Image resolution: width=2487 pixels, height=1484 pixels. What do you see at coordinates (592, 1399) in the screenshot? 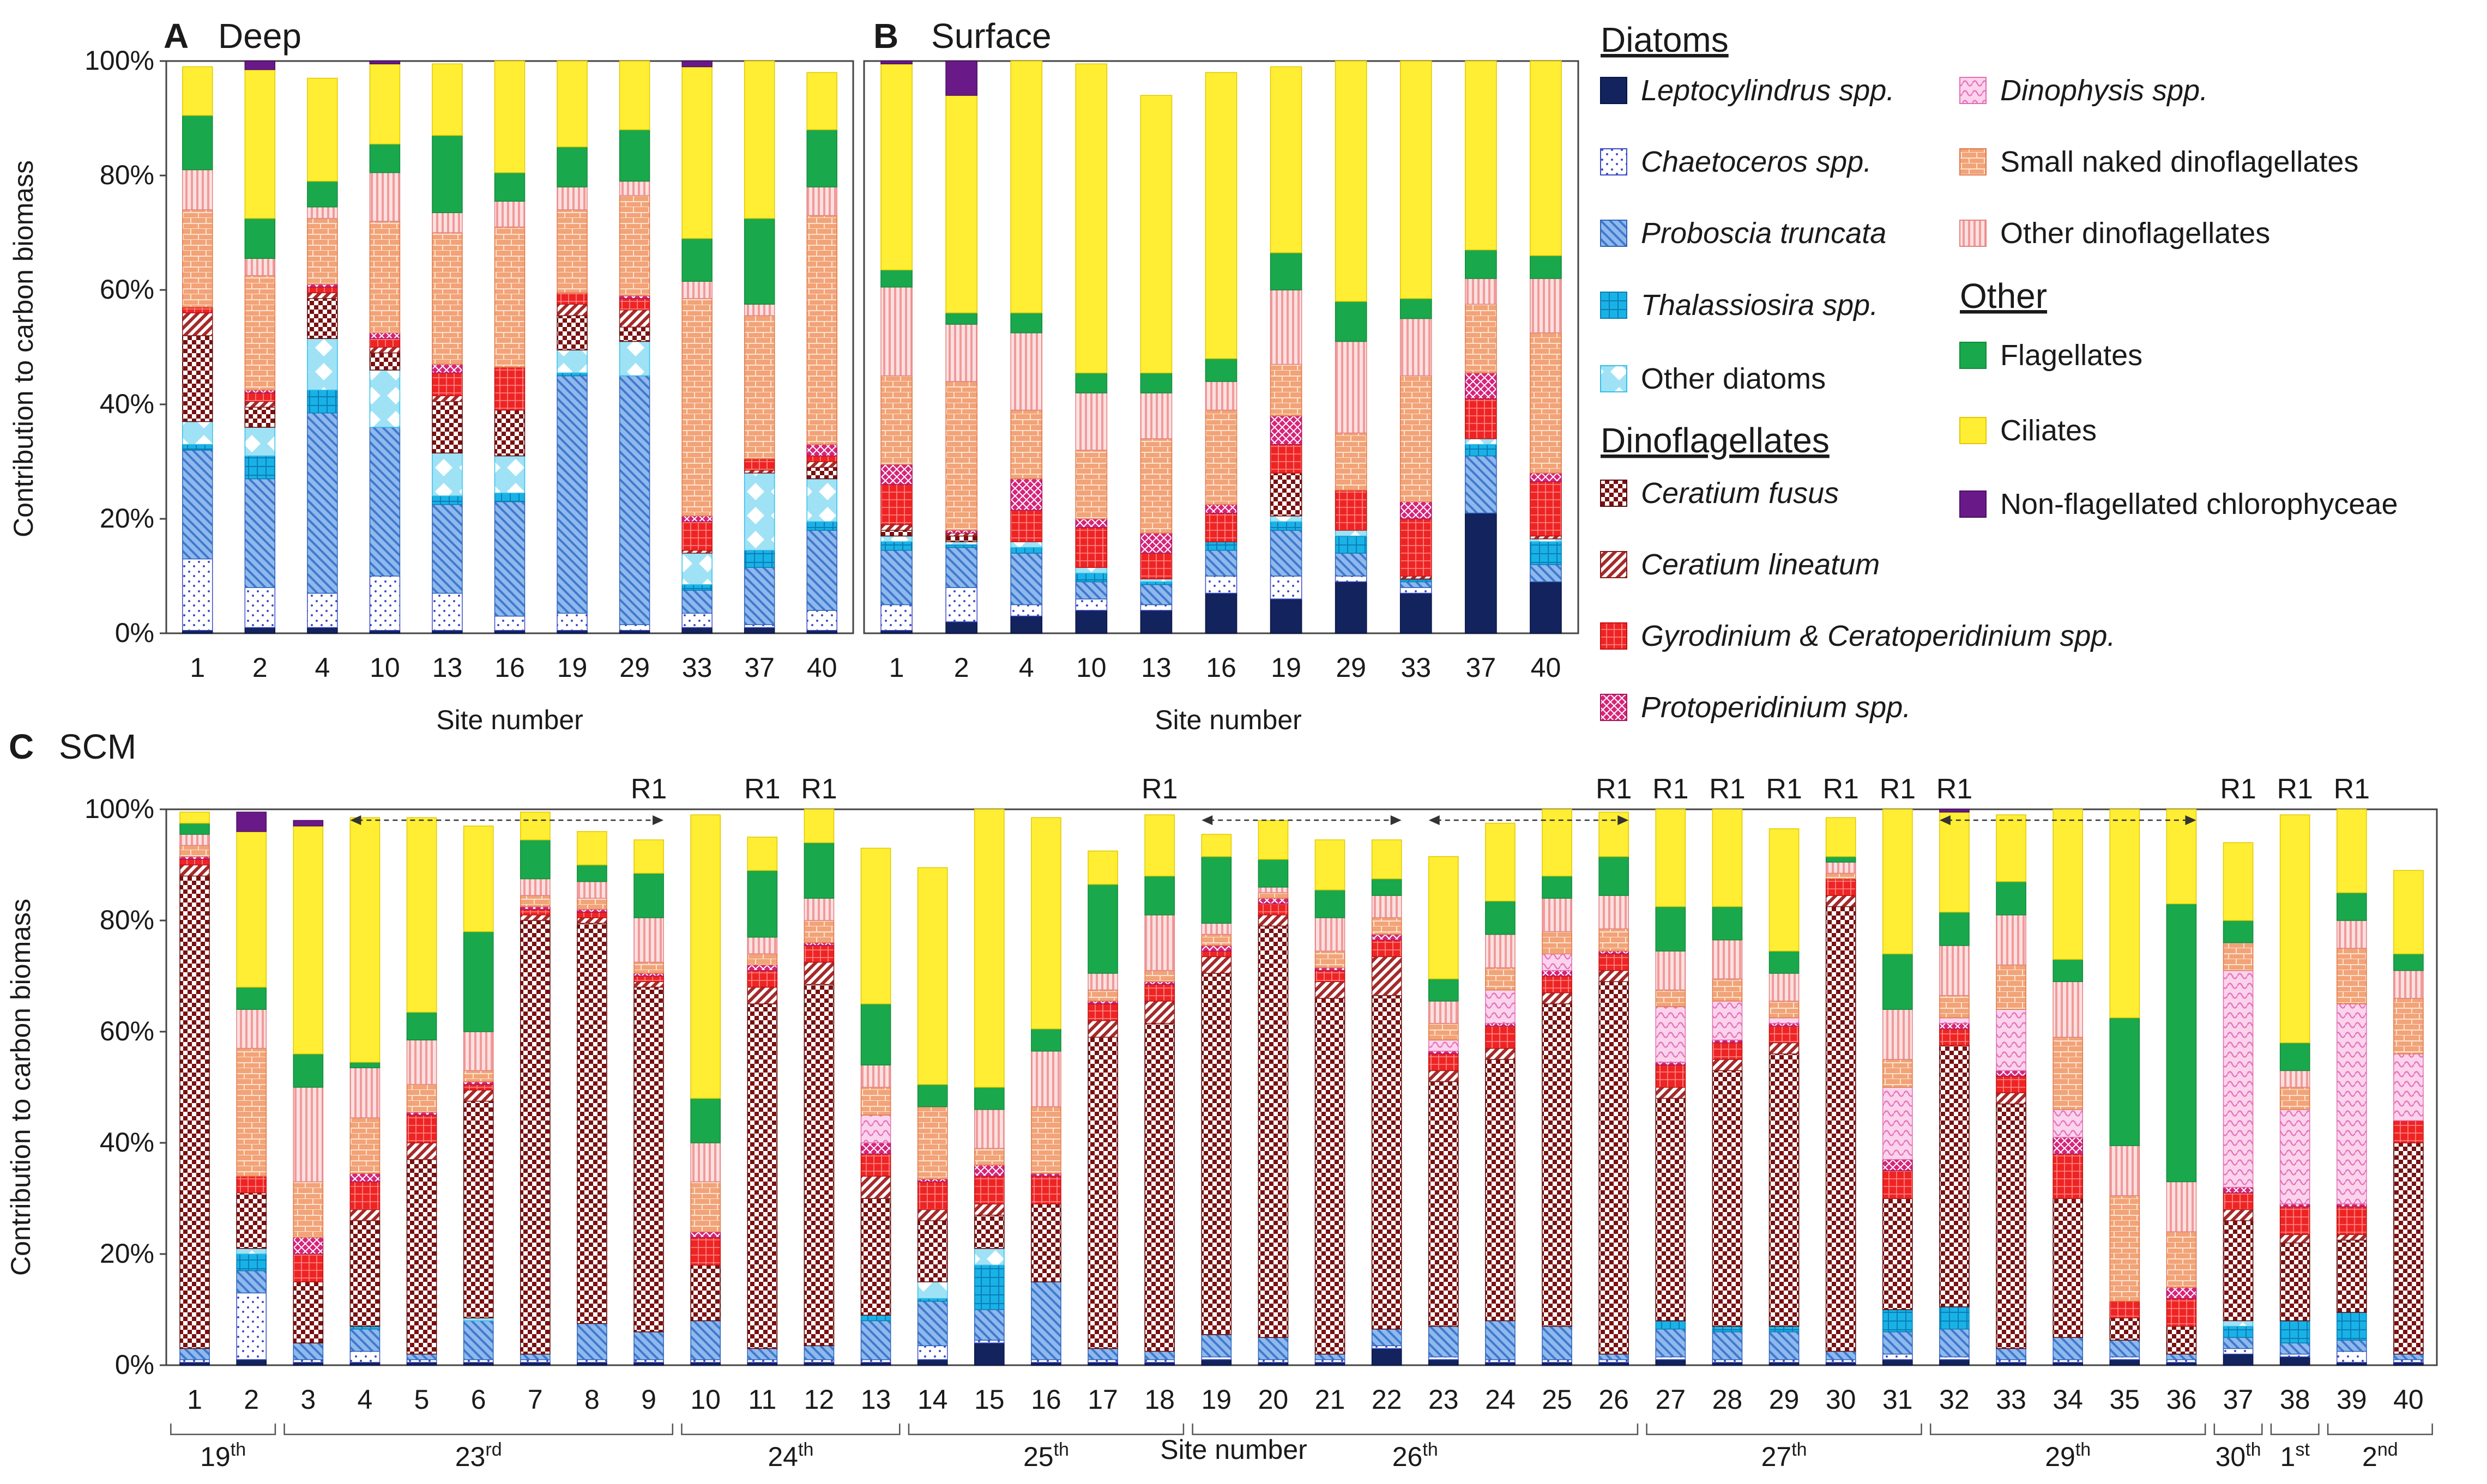
I see `x-tick-label: 8` at bounding box center [592, 1399].